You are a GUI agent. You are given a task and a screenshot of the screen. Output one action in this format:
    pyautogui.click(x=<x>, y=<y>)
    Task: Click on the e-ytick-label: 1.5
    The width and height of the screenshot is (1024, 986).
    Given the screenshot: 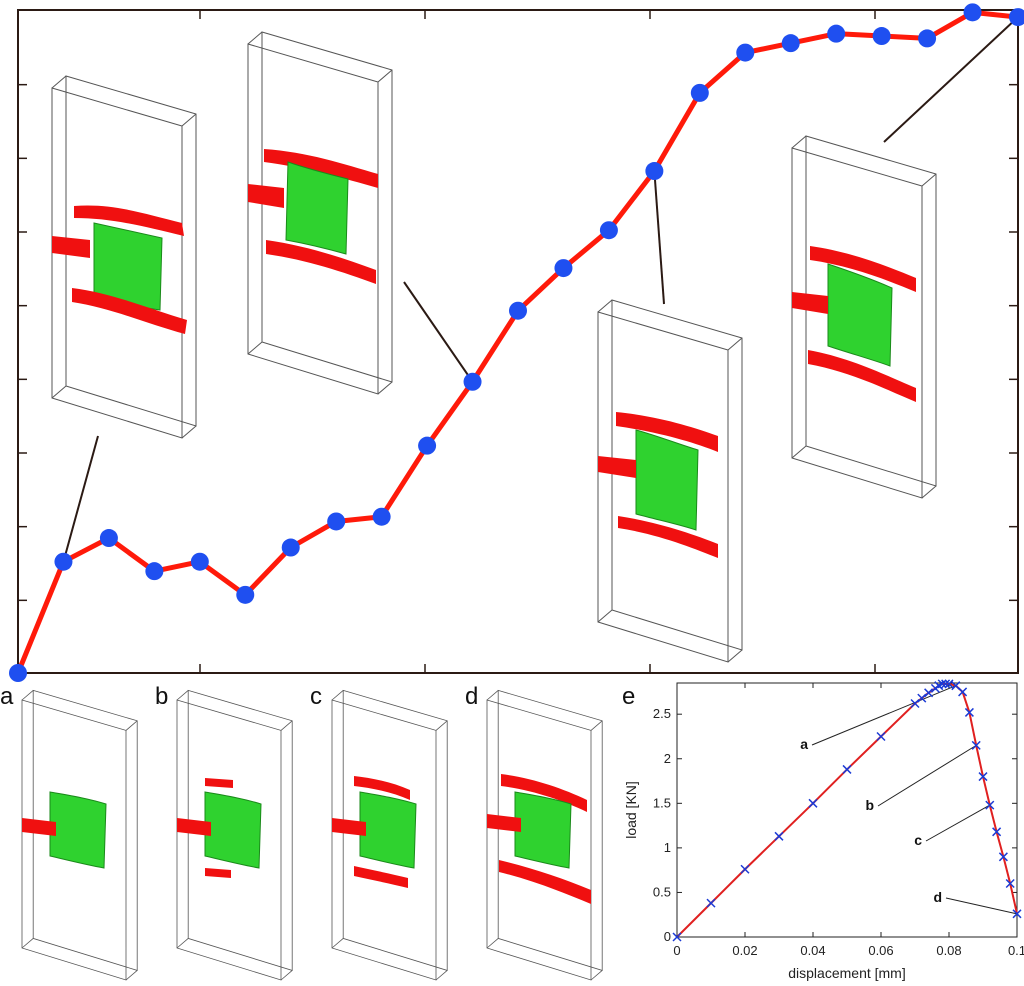 What is the action you would take?
    pyautogui.click(x=662, y=802)
    